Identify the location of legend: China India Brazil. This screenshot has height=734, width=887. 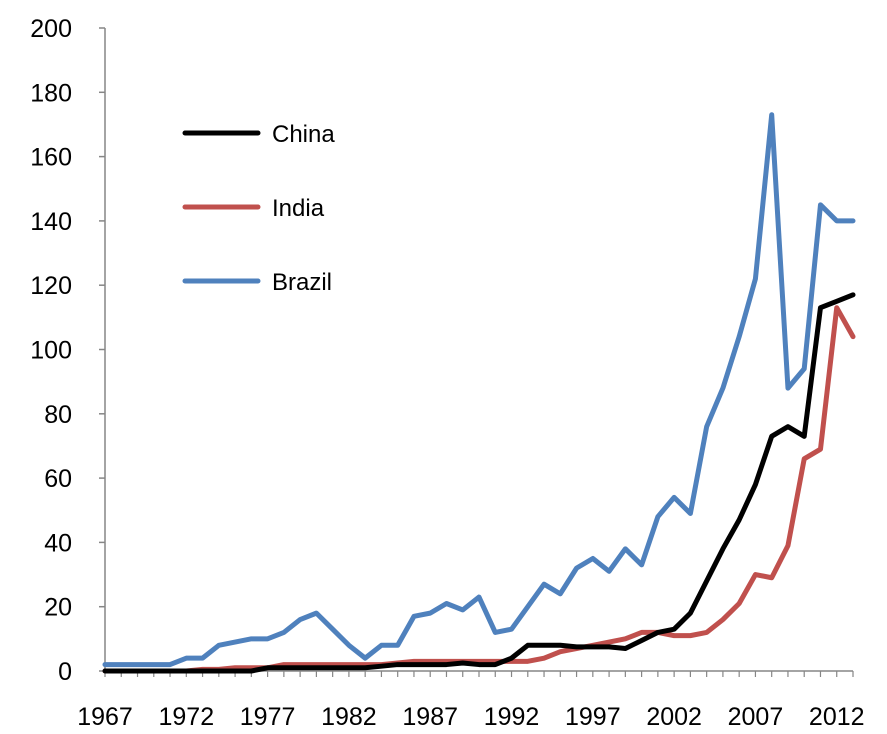
(258, 208).